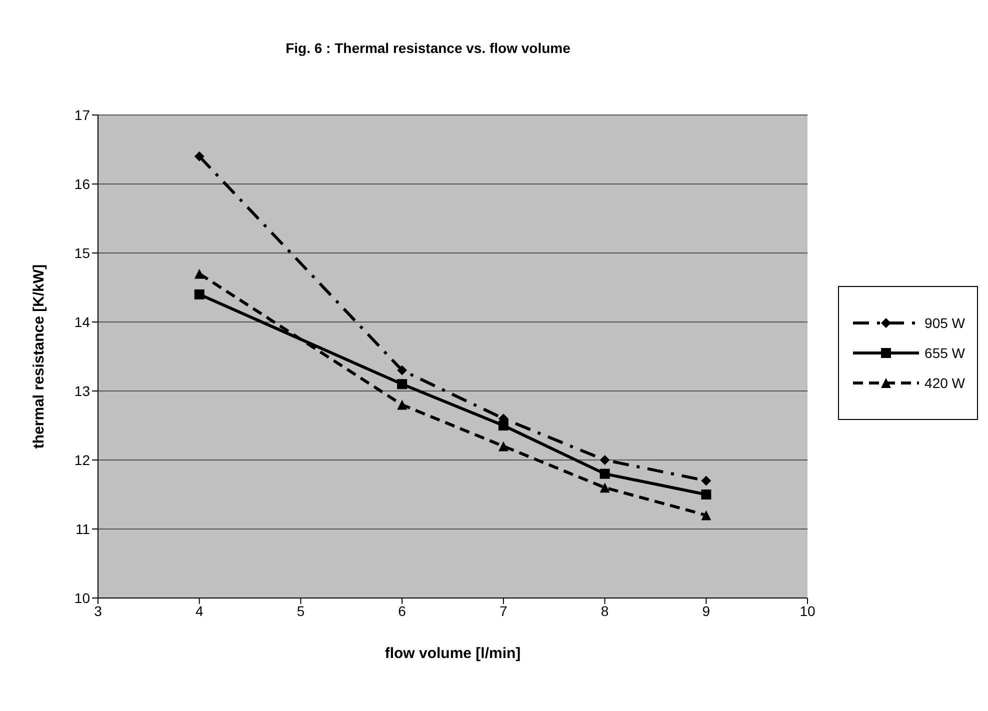 This screenshot has width=988, height=711. What do you see at coordinates (402, 610) in the screenshot?
I see `x-tick-label: 6` at bounding box center [402, 610].